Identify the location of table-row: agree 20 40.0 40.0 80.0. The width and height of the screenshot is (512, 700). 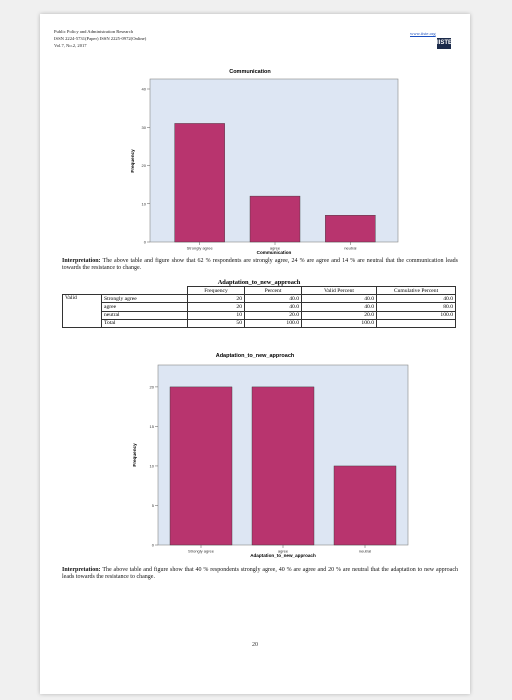
(259, 307).